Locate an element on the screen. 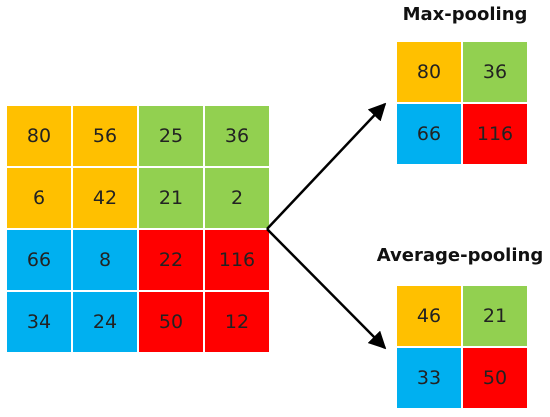  input-cell-1-3: 2 is located at coordinates (237, 198).